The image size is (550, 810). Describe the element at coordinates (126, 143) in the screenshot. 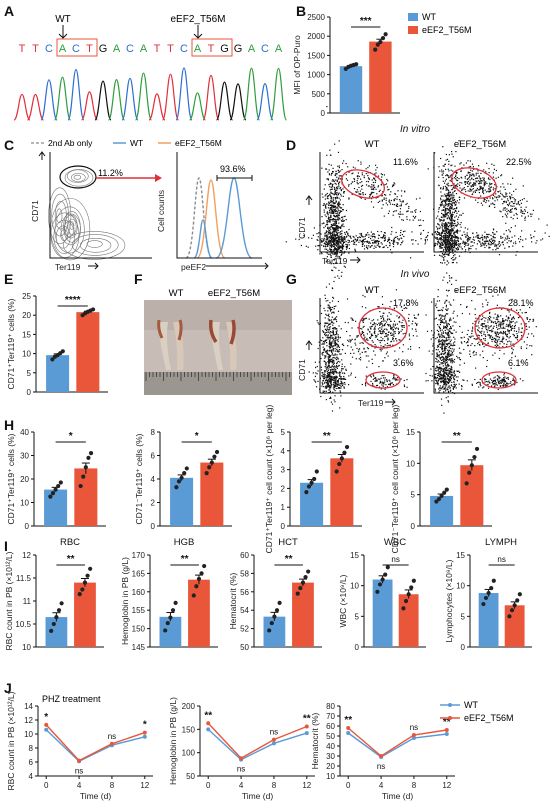

I see `legend-c: 2nd Ab only WT eEF2_T56M` at that location.